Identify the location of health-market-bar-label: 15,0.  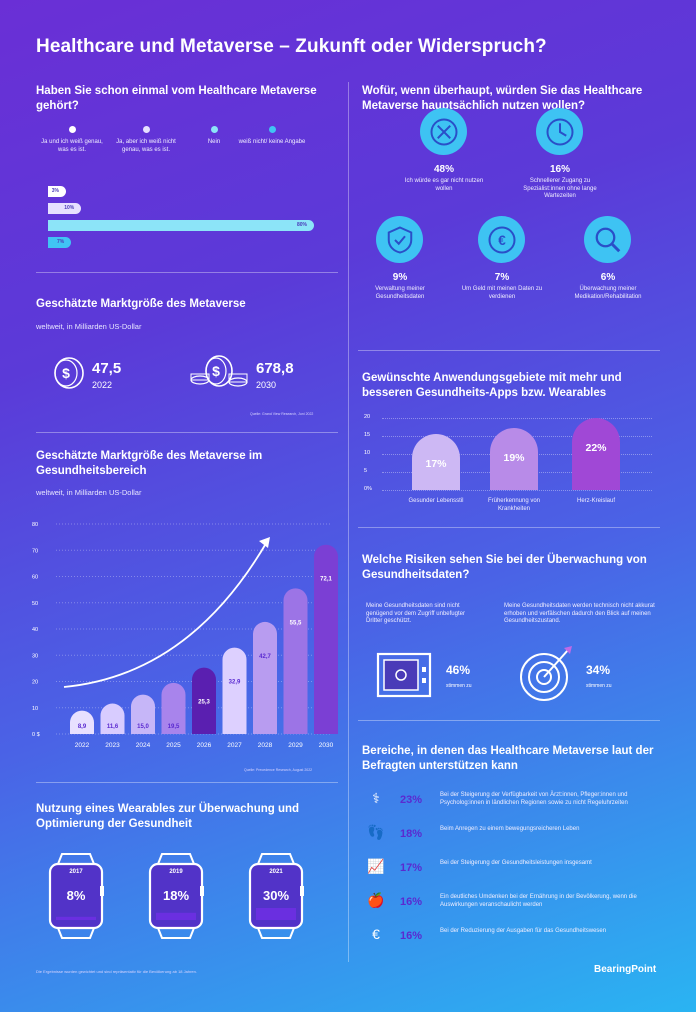
(143, 727).